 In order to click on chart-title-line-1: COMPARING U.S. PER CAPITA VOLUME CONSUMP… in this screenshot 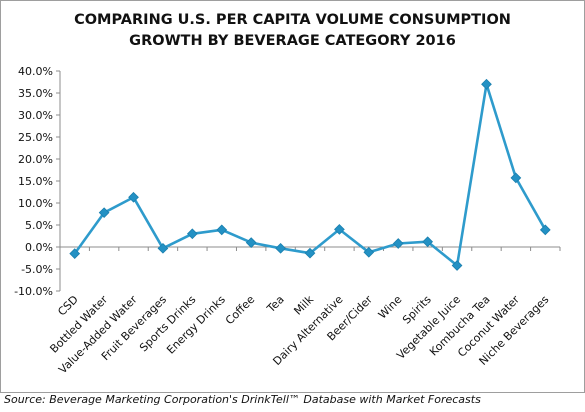, I will do `click(292, 20)`.